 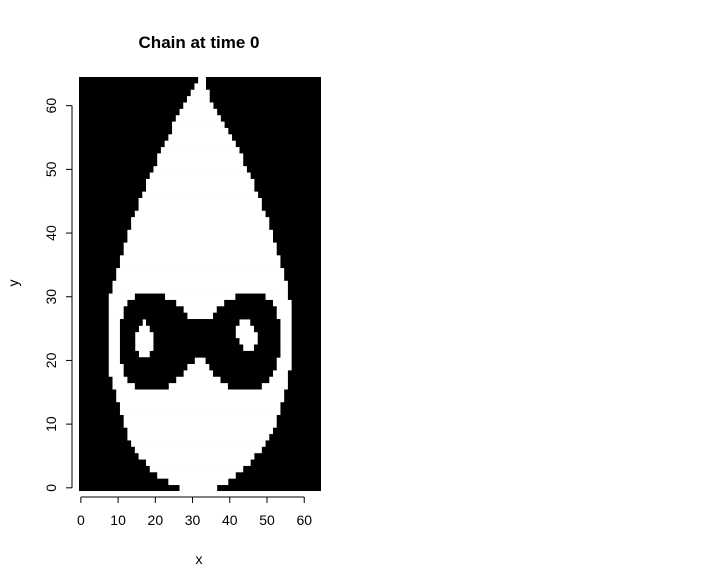 I want to click on chart-title: Chain at time 0, so click(x=199, y=42).